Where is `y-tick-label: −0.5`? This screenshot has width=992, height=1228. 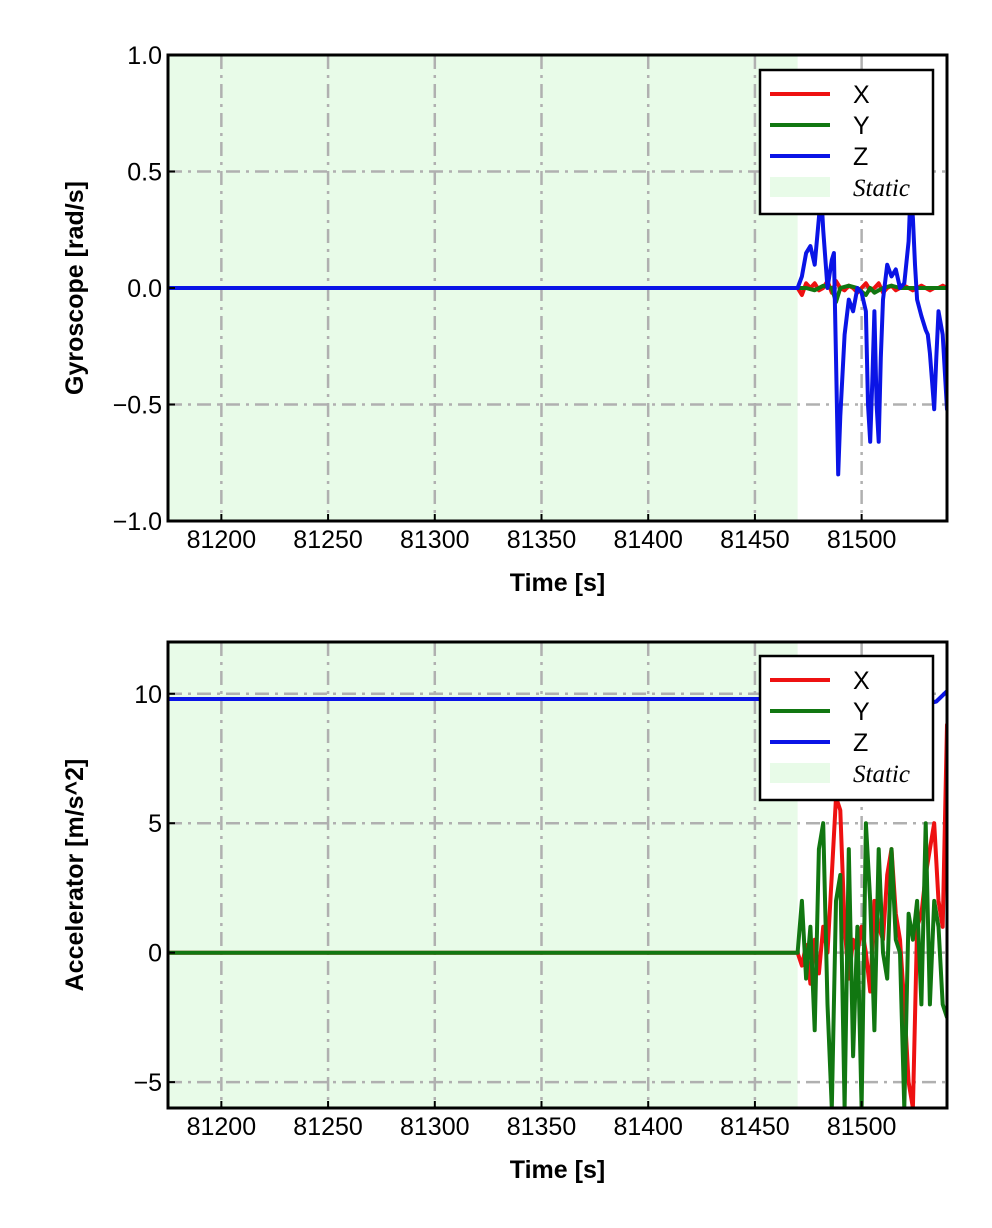
y-tick-label: −0.5 is located at coordinates (137, 406).